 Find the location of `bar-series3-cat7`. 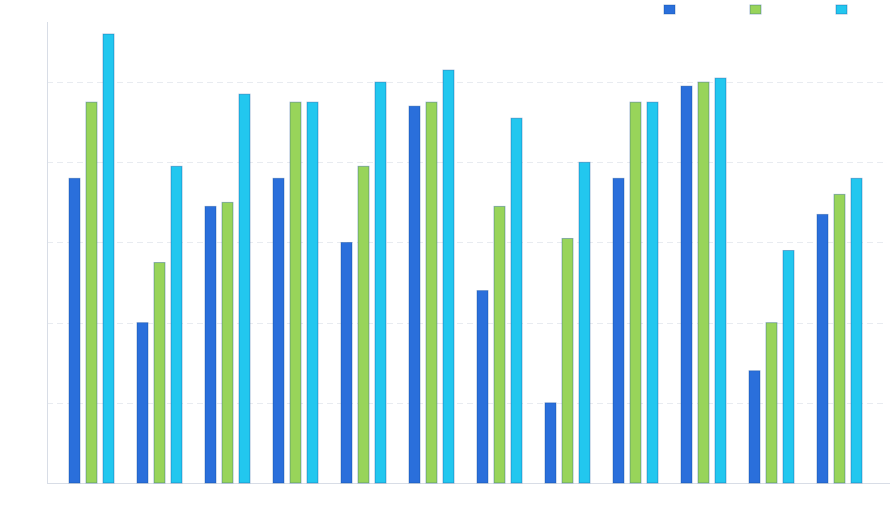

bar-series3-cat7 is located at coordinates (516, 300).